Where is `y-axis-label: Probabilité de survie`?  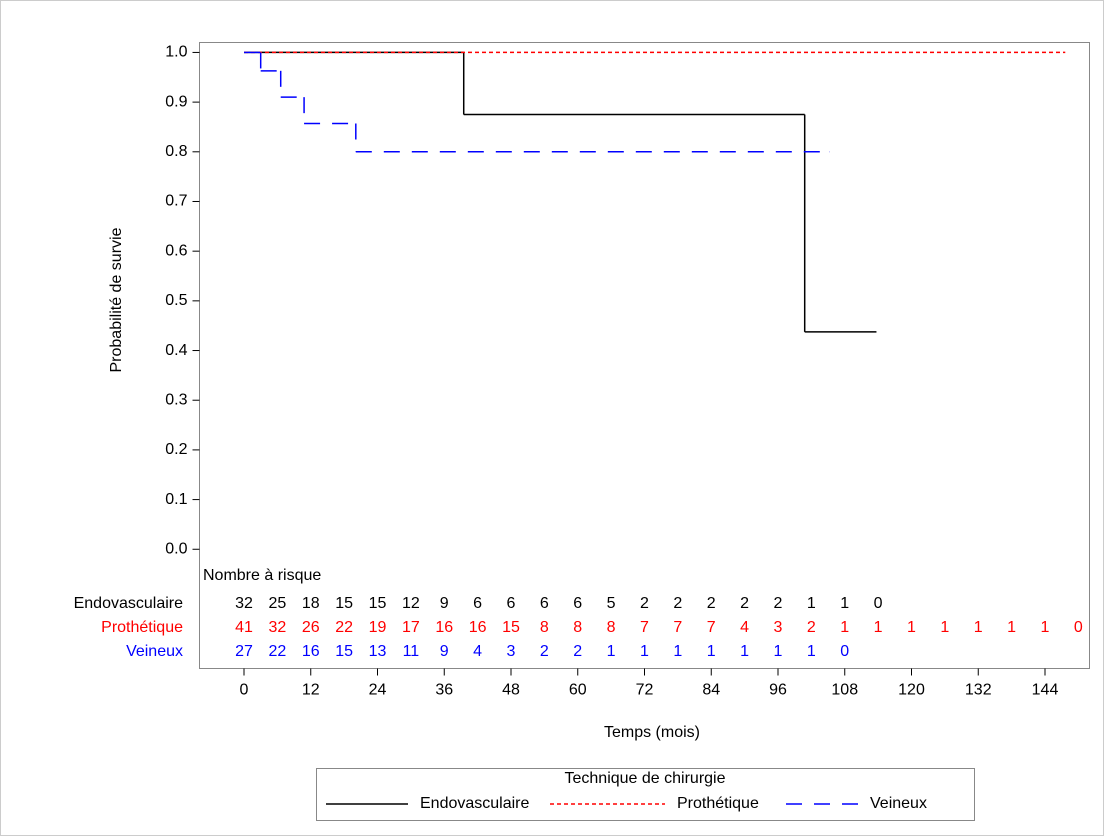 y-axis-label: Probabilité de survie is located at coordinates (116, 299).